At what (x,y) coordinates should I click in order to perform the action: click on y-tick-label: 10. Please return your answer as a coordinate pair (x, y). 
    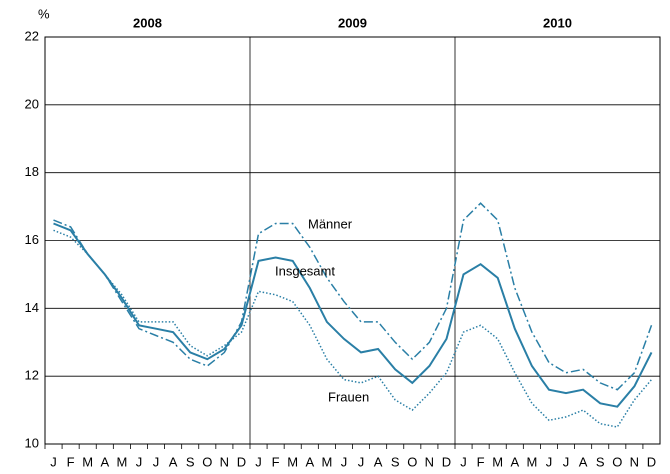
    Looking at the image, I should click on (32, 442).